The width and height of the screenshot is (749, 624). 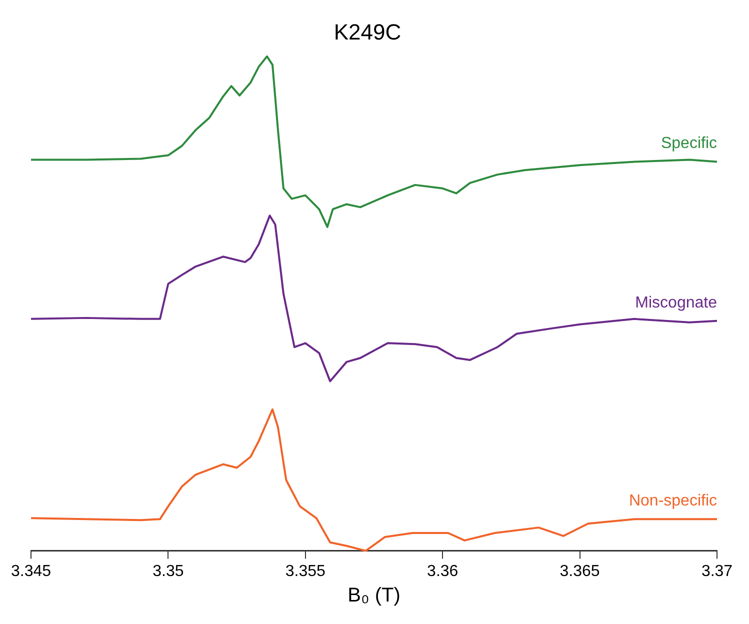 I want to click on series-label: Specific, so click(x=688, y=143).